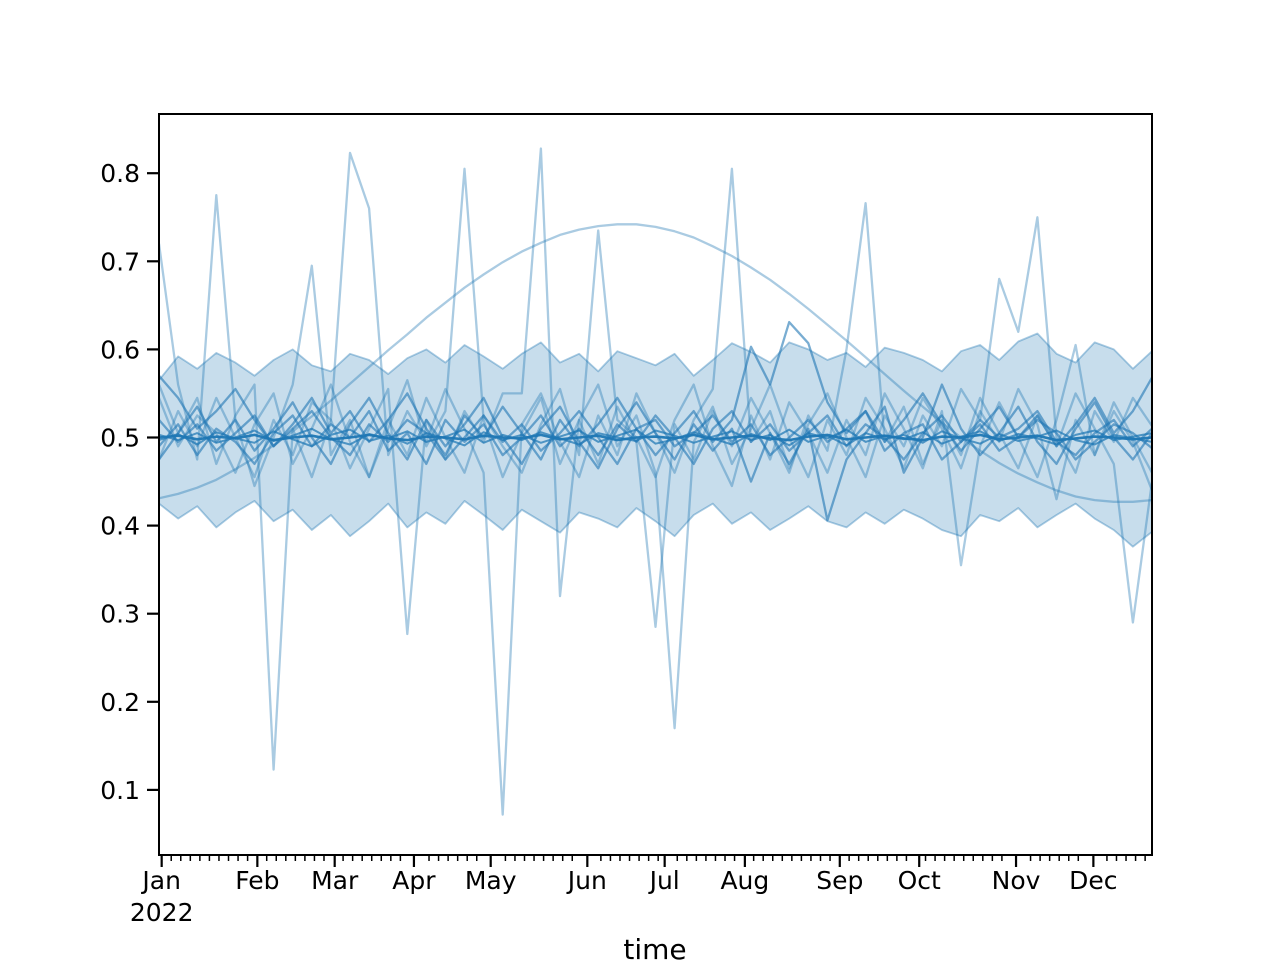  Describe the element at coordinates (160, 880) in the screenshot. I see `x-tick-label: Jan` at that location.